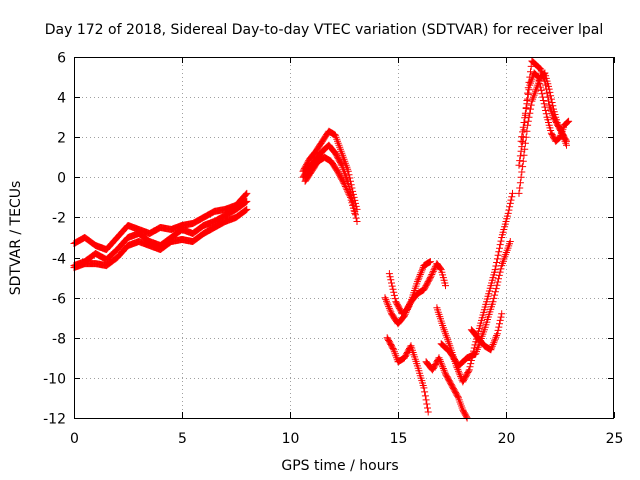  Describe the element at coordinates (399, 439) in the screenshot. I see `x-tick-label: 15` at that location.